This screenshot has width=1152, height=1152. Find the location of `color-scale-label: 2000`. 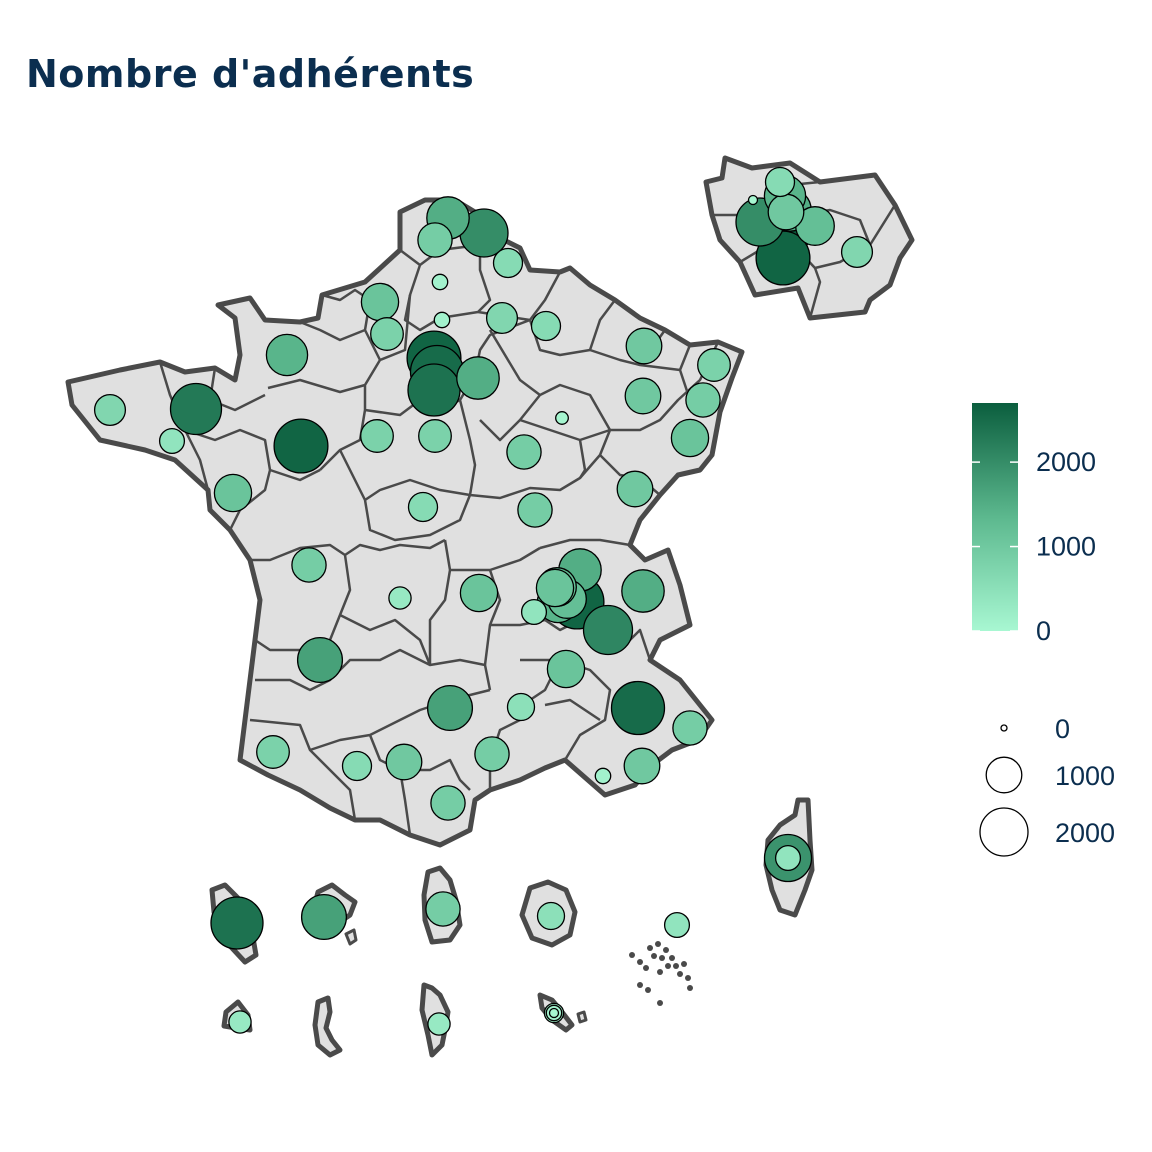

color-scale-label: 2000 is located at coordinates (1066, 462).